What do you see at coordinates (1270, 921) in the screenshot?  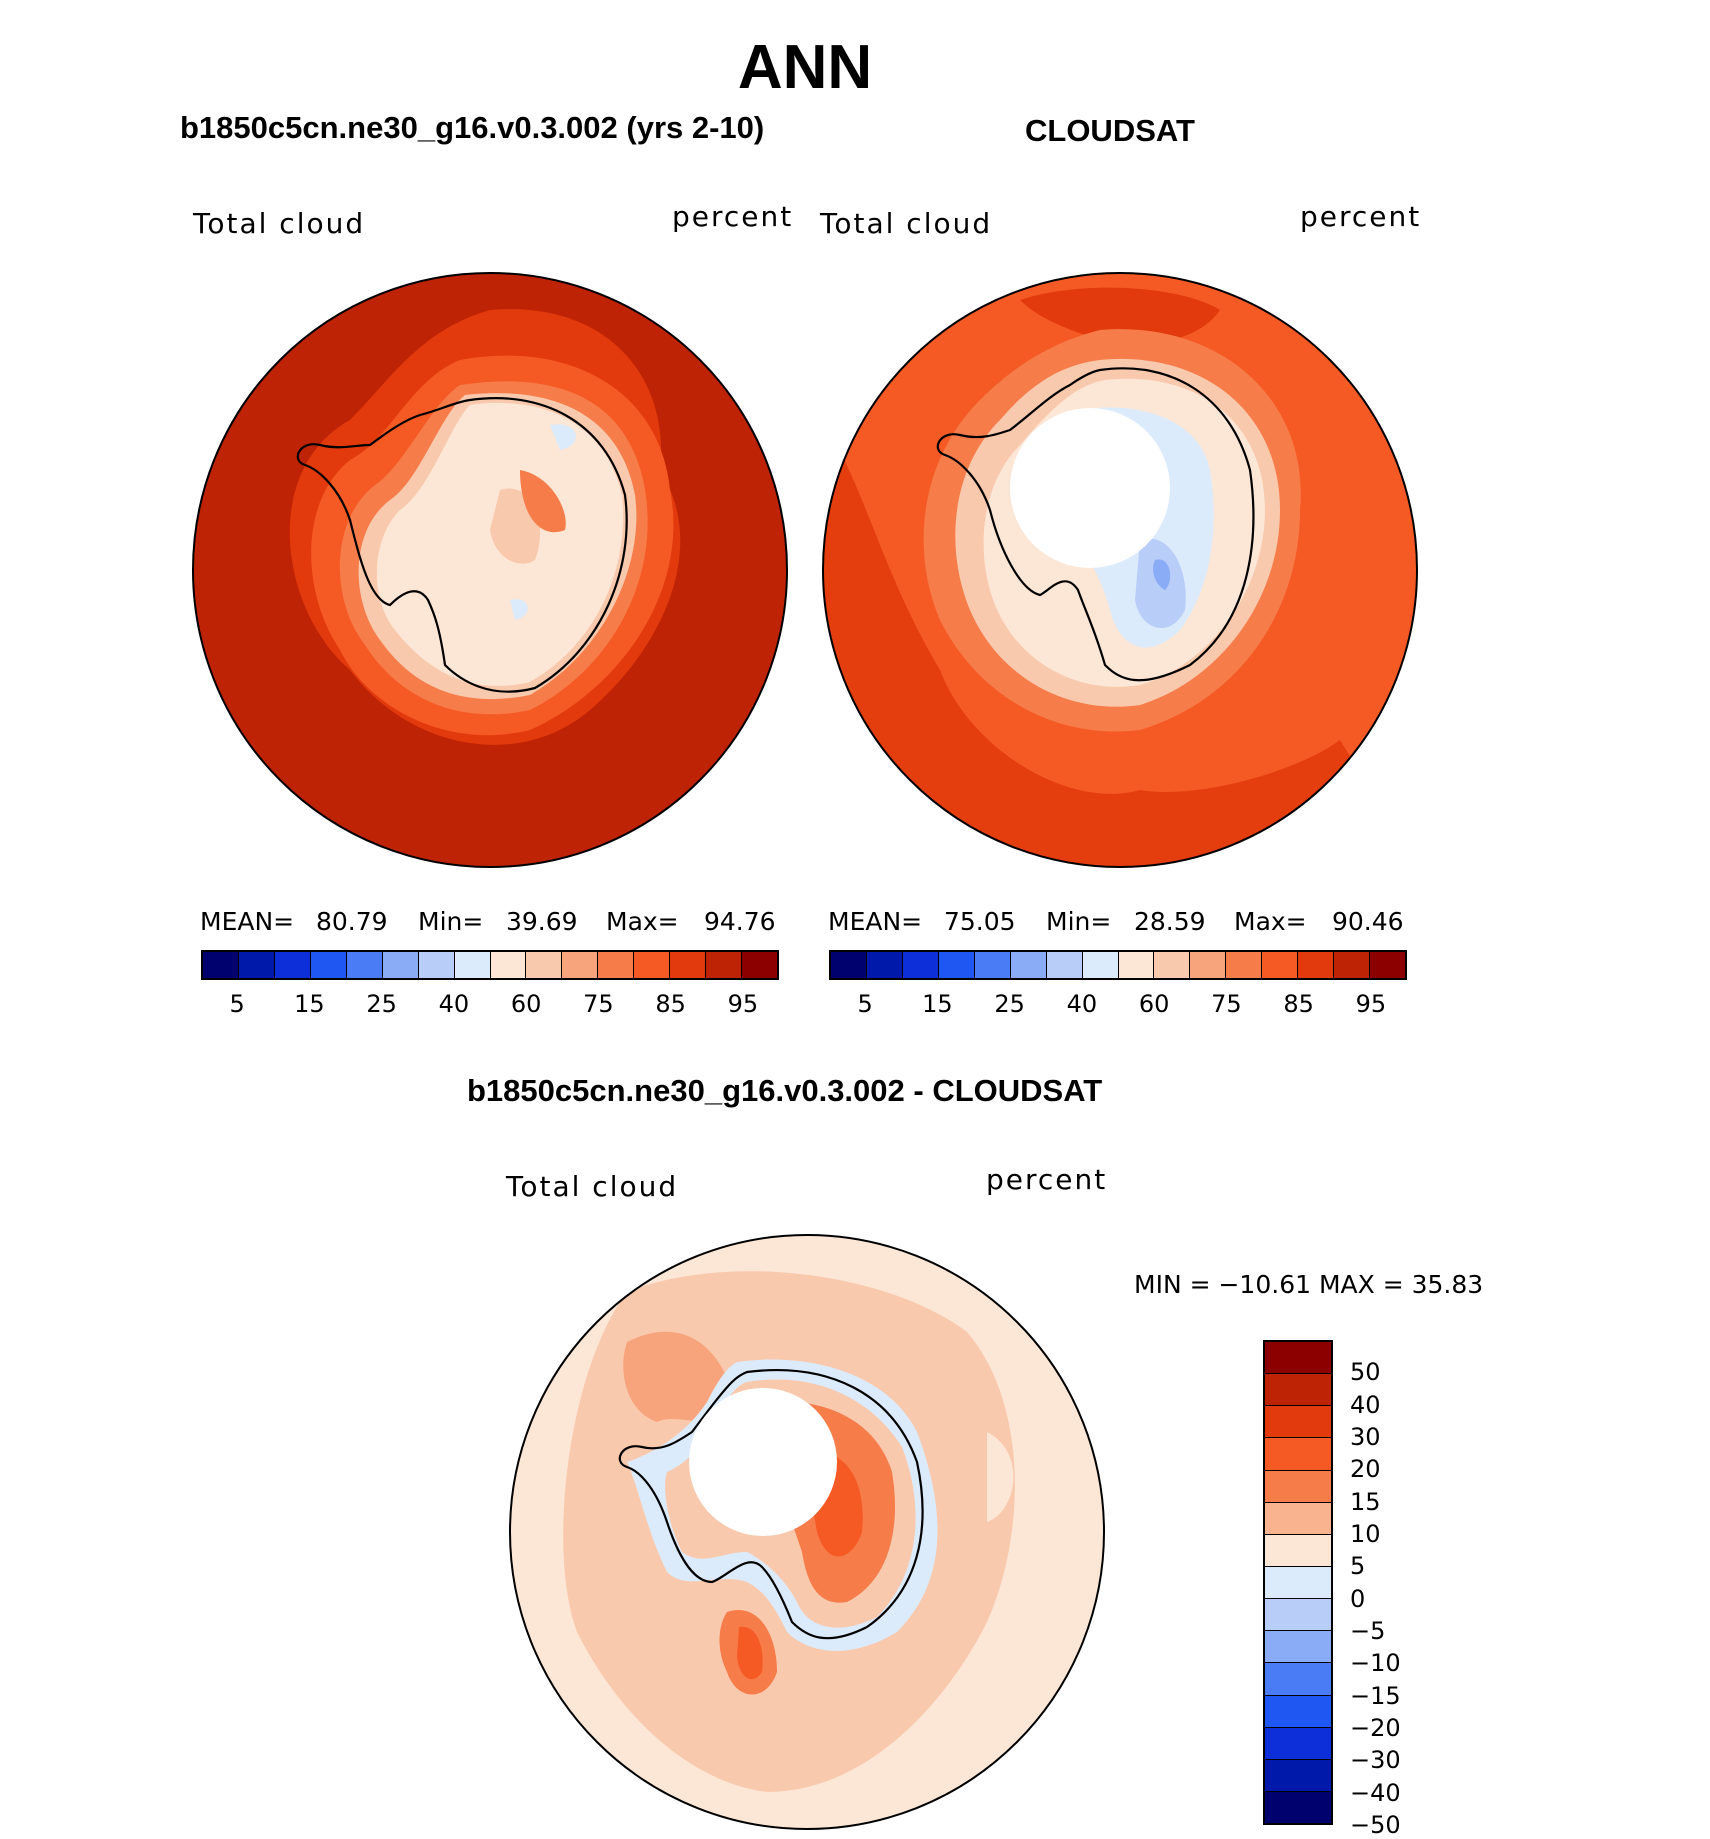 I see `obs-max-label: Max=` at bounding box center [1270, 921].